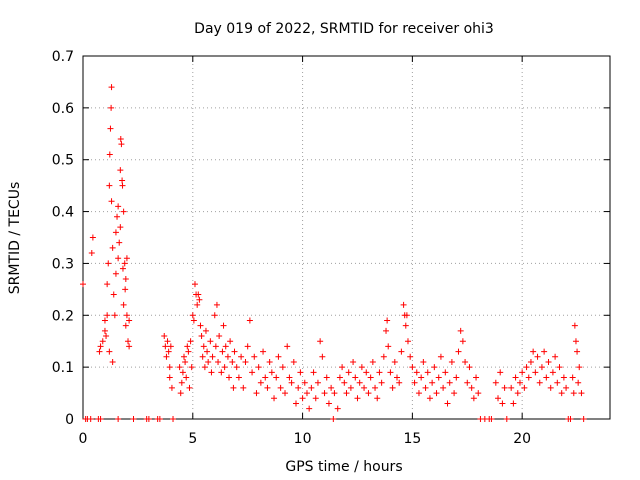 The width and height of the screenshot is (640, 480). I want to click on x-tick-label: 20, so click(522, 439).